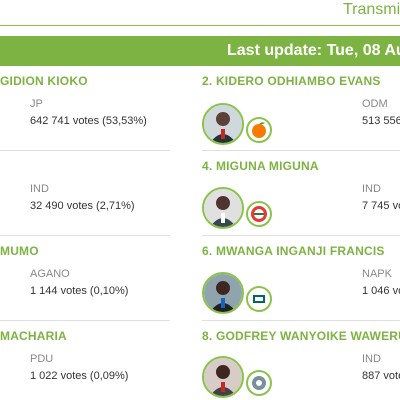 The width and height of the screenshot is (400, 400). What do you see at coordinates (260, 166) in the screenshot?
I see `candidate-name: 4. MIGUNA MIGUNA` at bounding box center [260, 166].